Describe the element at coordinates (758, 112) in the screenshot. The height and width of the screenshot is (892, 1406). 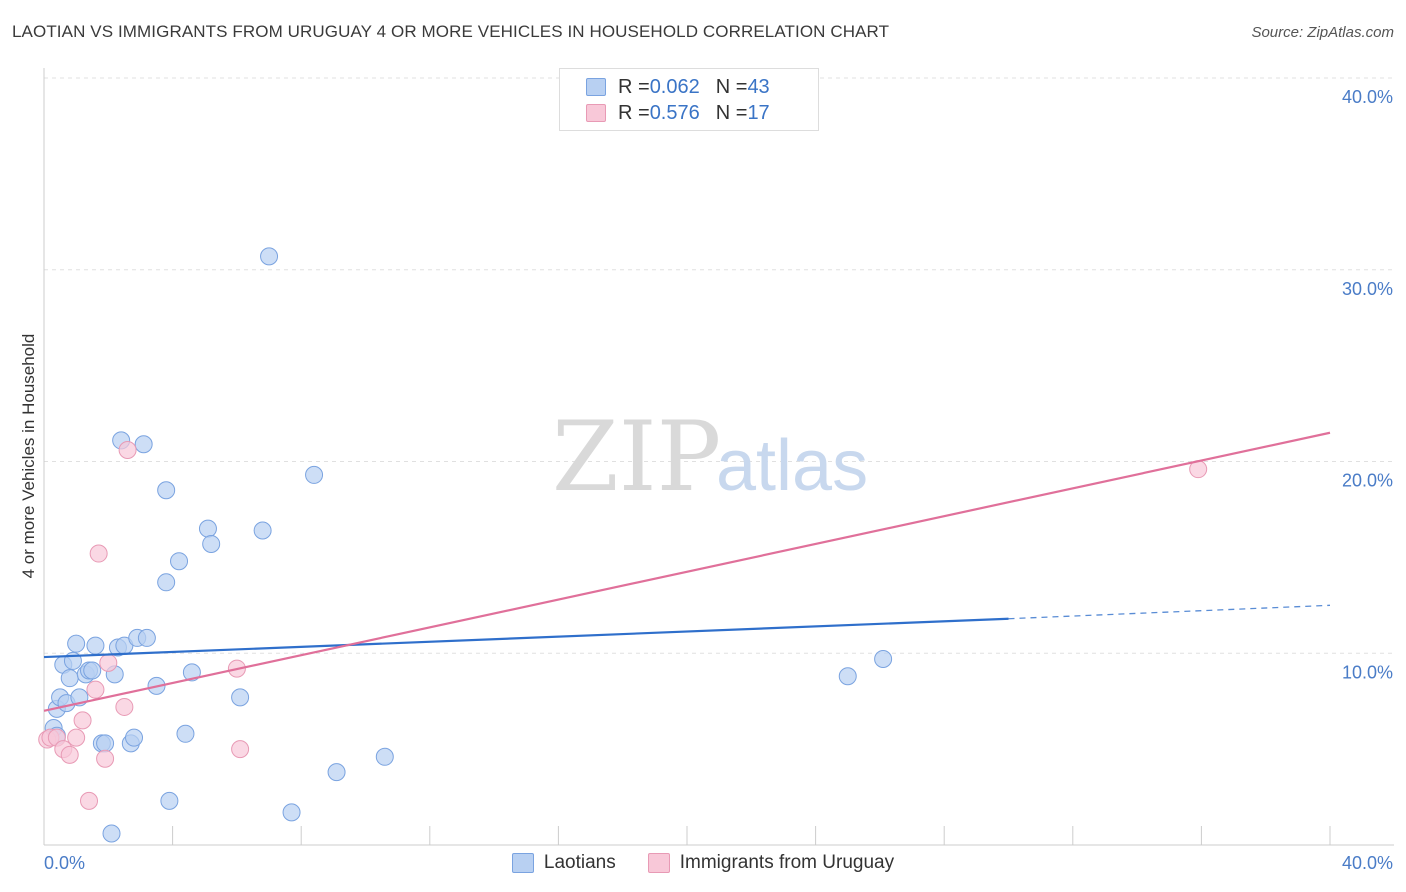
I see `legend-n-value: 17` at that location.